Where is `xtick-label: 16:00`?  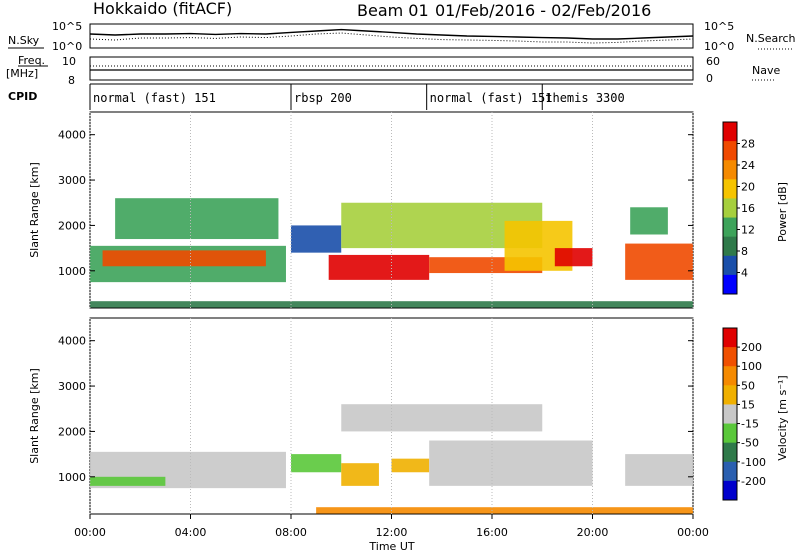 xtick-label: 16:00 is located at coordinates (492, 532).